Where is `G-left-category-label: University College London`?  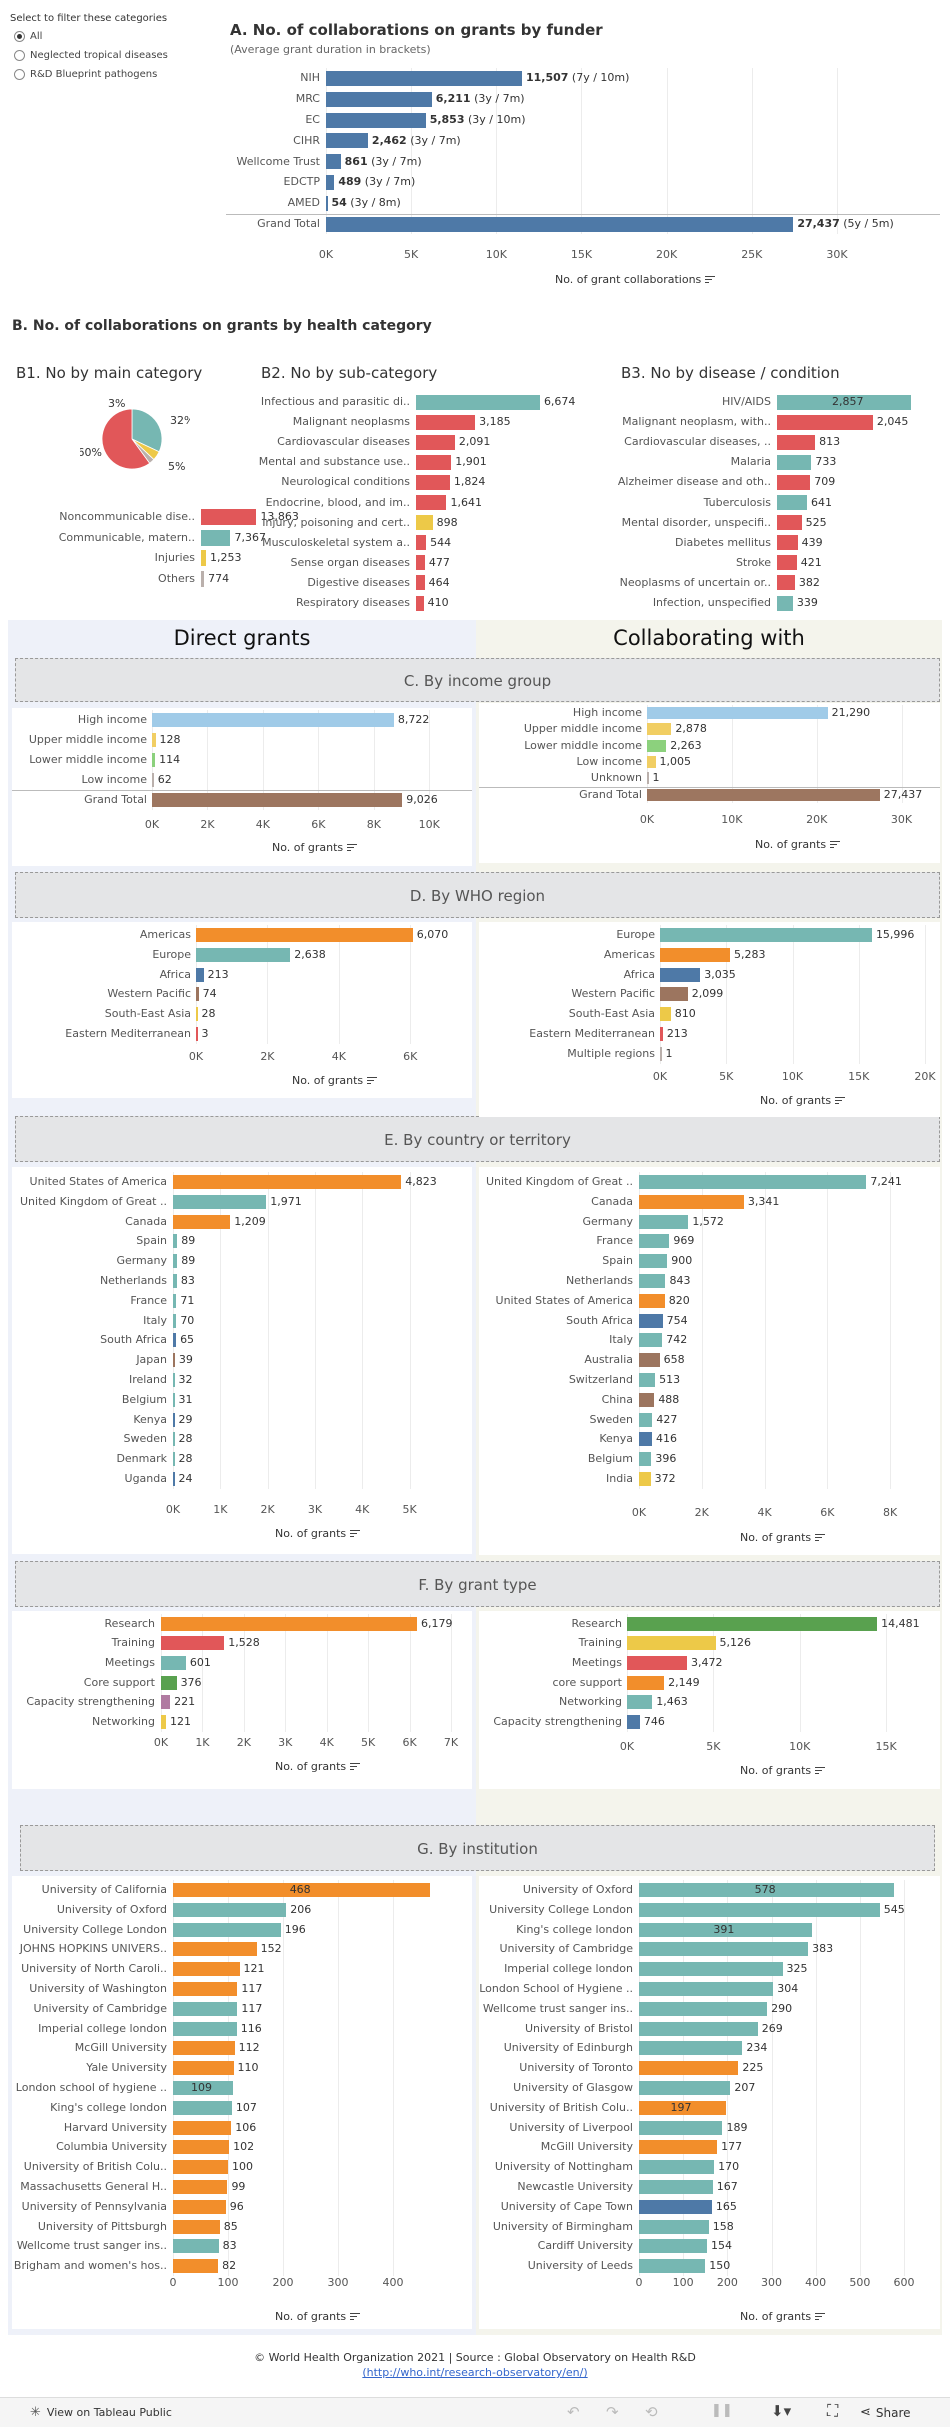
G-left-category-label: University College London is located at coordinates (95, 1929).